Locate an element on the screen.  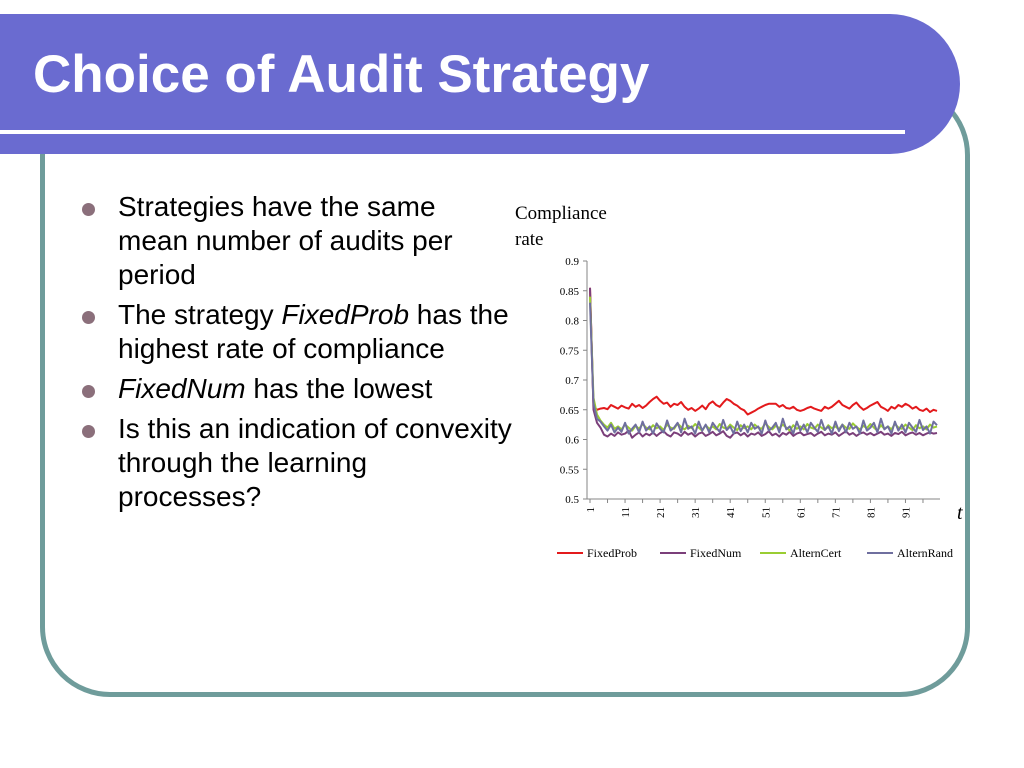
title-underline is located at coordinates (452, 132).